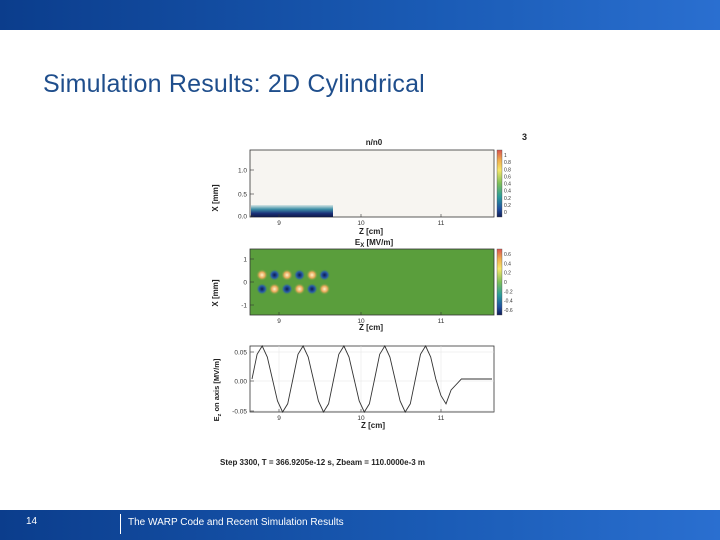  Describe the element at coordinates (505, 156) in the screenshot. I see `colorbar-tick-label: 1` at that location.